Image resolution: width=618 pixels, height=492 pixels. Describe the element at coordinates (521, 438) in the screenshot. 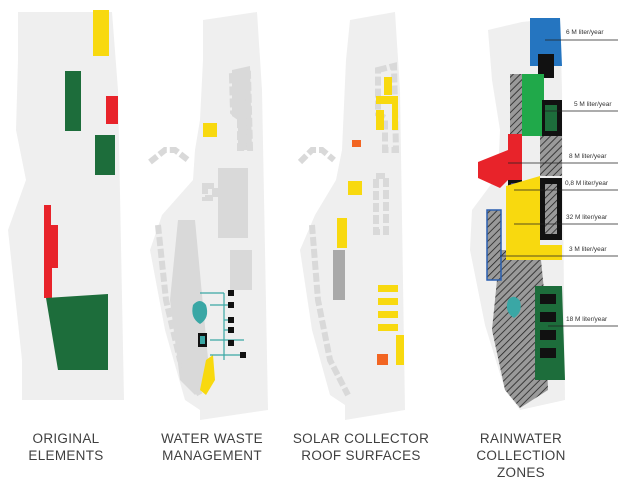

I see `caption-line: RAINWATER` at that location.